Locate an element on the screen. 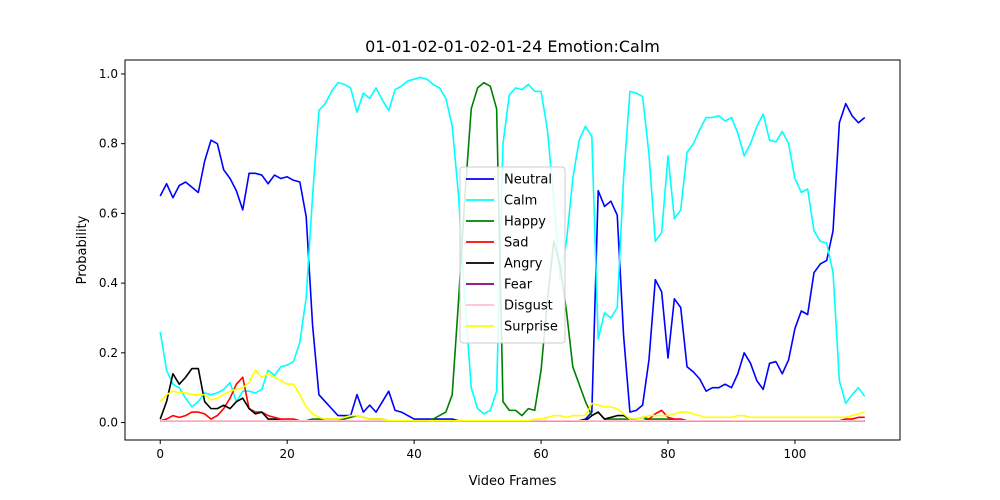 The image size is (1000, 500). x-tick-label: 40 is located at coordinates (413, 454).